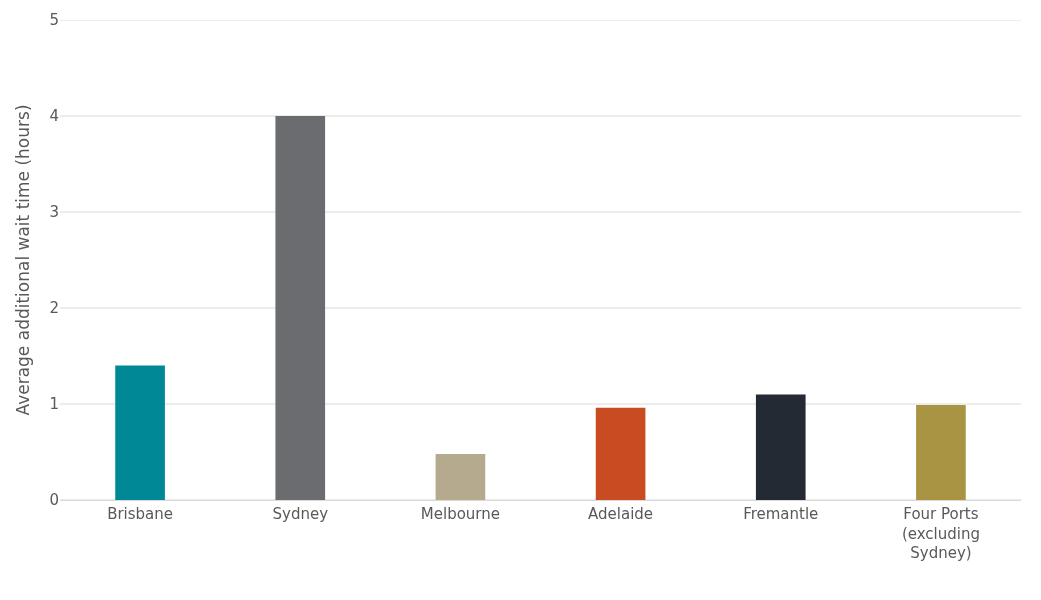 The width and height of the screenshot is (1041, 600). I want to click on y-tick-label: 4, so click(54, 116).